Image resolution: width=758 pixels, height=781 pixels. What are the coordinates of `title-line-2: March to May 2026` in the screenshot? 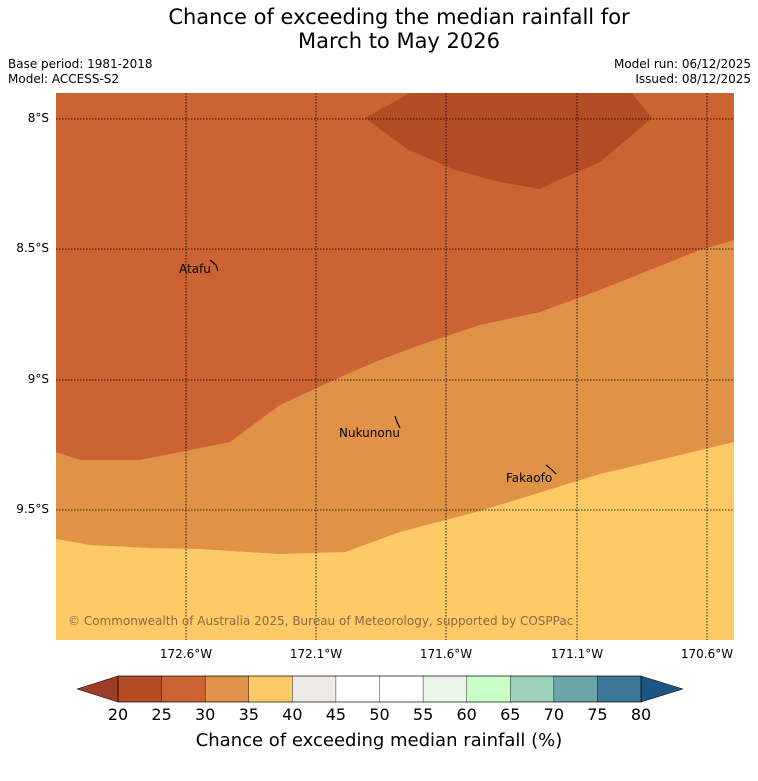 It's located at (399, 41).